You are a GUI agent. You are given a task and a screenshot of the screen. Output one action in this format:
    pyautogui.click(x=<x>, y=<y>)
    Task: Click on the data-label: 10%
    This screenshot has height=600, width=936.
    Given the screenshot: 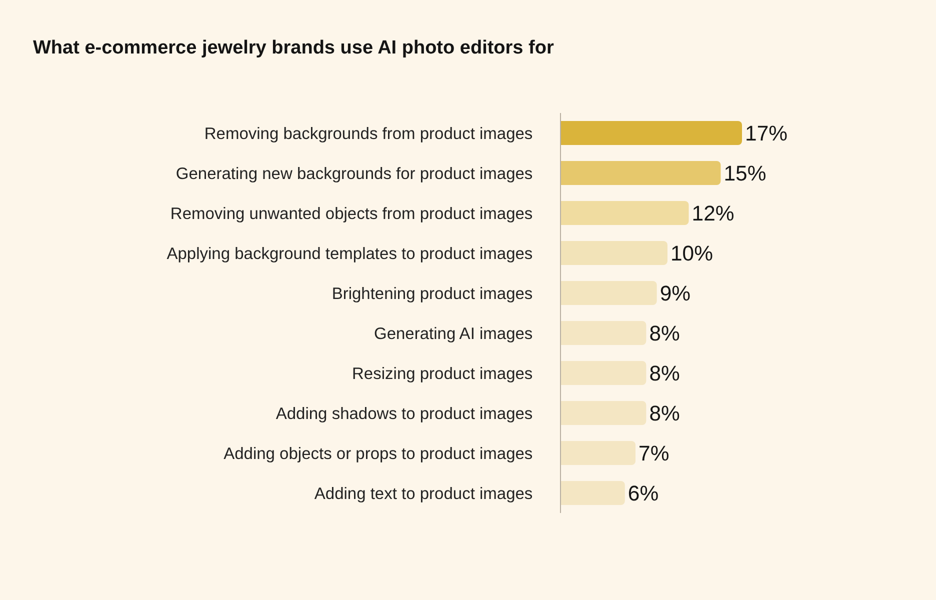 What is the action you would take?
    pyautogui.click(x=692, y=254)
    